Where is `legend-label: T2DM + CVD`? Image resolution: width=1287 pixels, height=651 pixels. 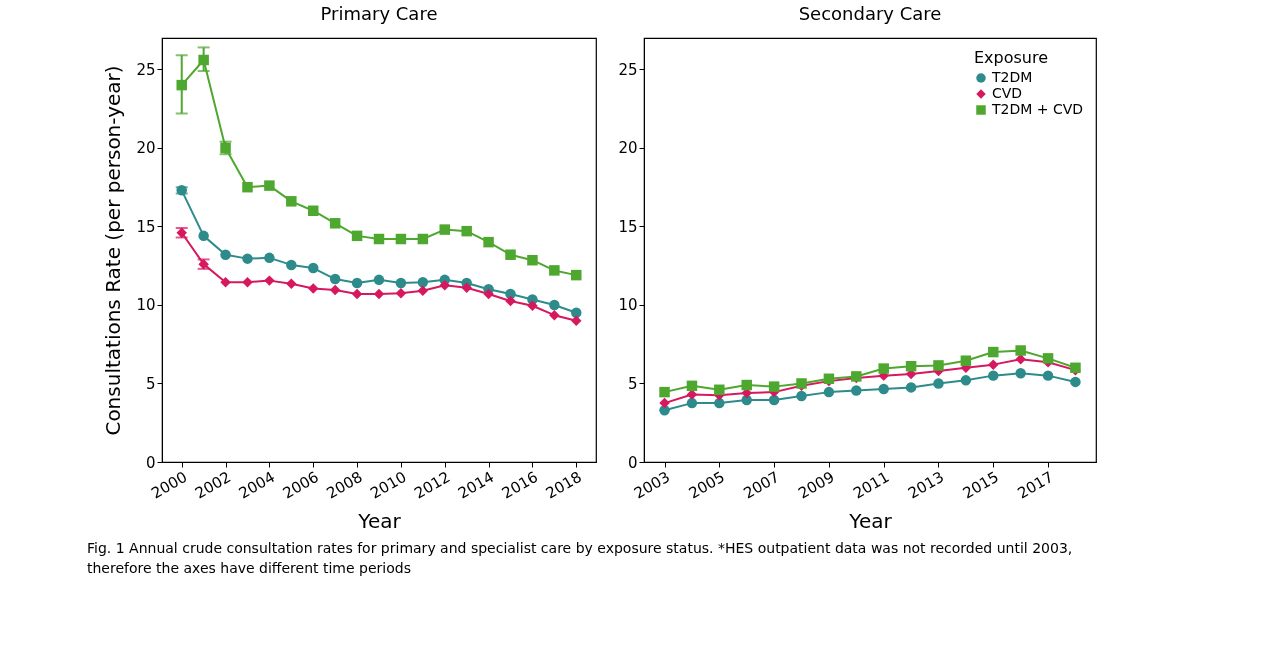
legend-label: T2DM + CVD is located at coordinates (1037, 109).